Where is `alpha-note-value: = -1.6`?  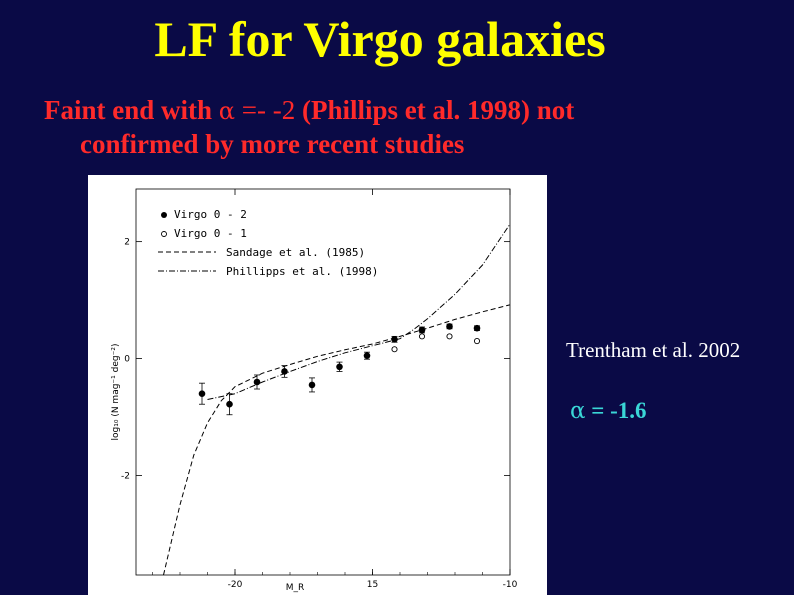
alpha-note-value: = -1.6 is located at coordinates (616, 410).